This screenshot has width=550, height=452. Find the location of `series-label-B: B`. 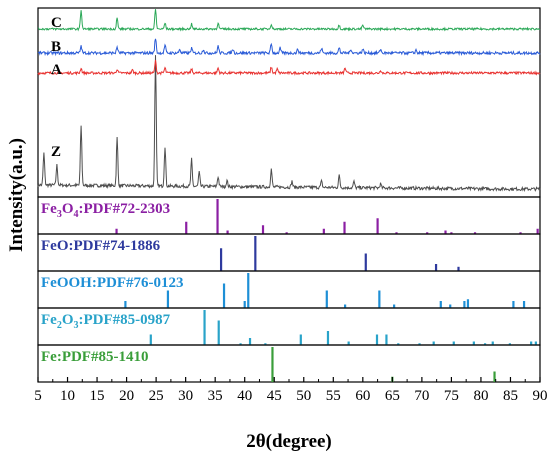

series-label-B: B is located at coordinates (56, 47).